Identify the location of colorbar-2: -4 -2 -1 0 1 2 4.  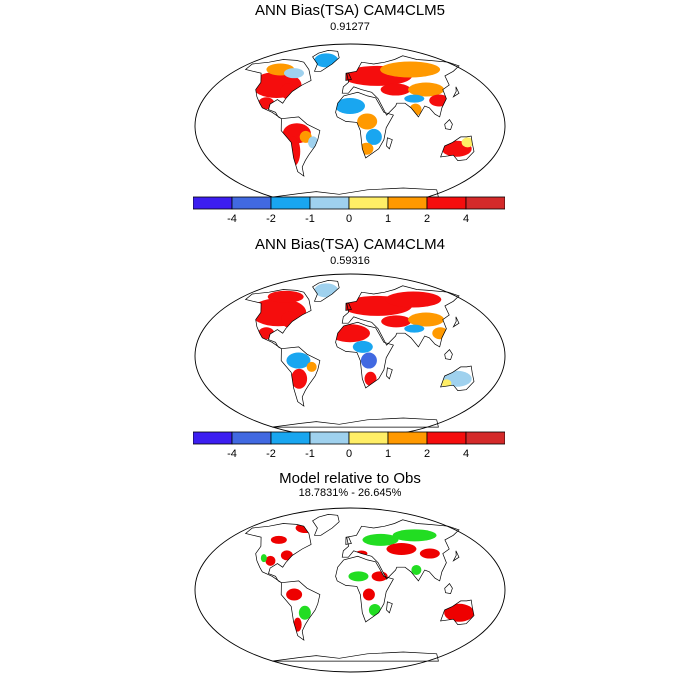
(349, 445).